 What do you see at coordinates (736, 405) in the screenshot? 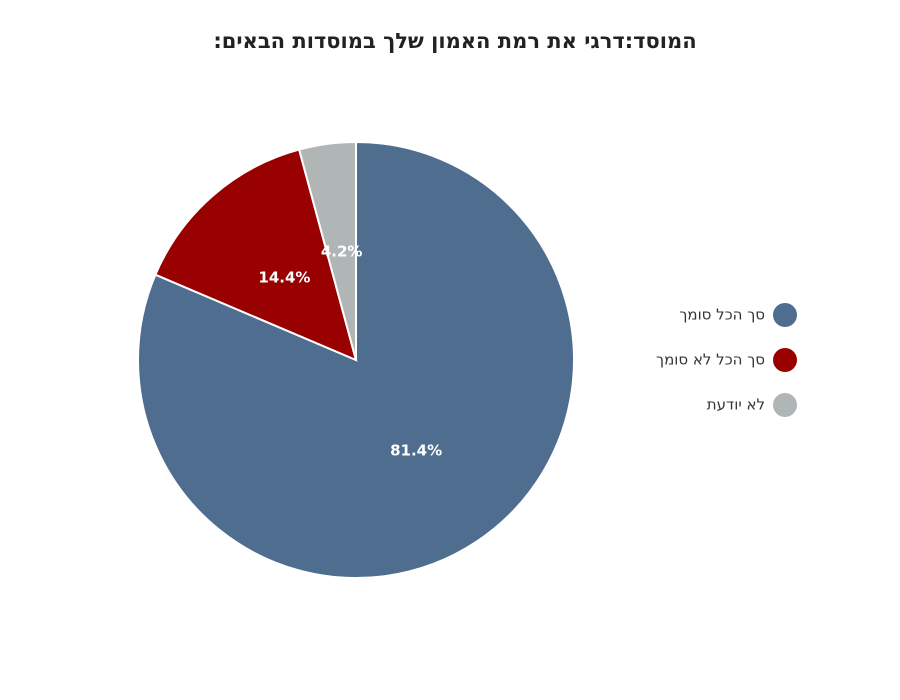
I see `legend-label: לא יודעת` at bounding box center [736, 405].